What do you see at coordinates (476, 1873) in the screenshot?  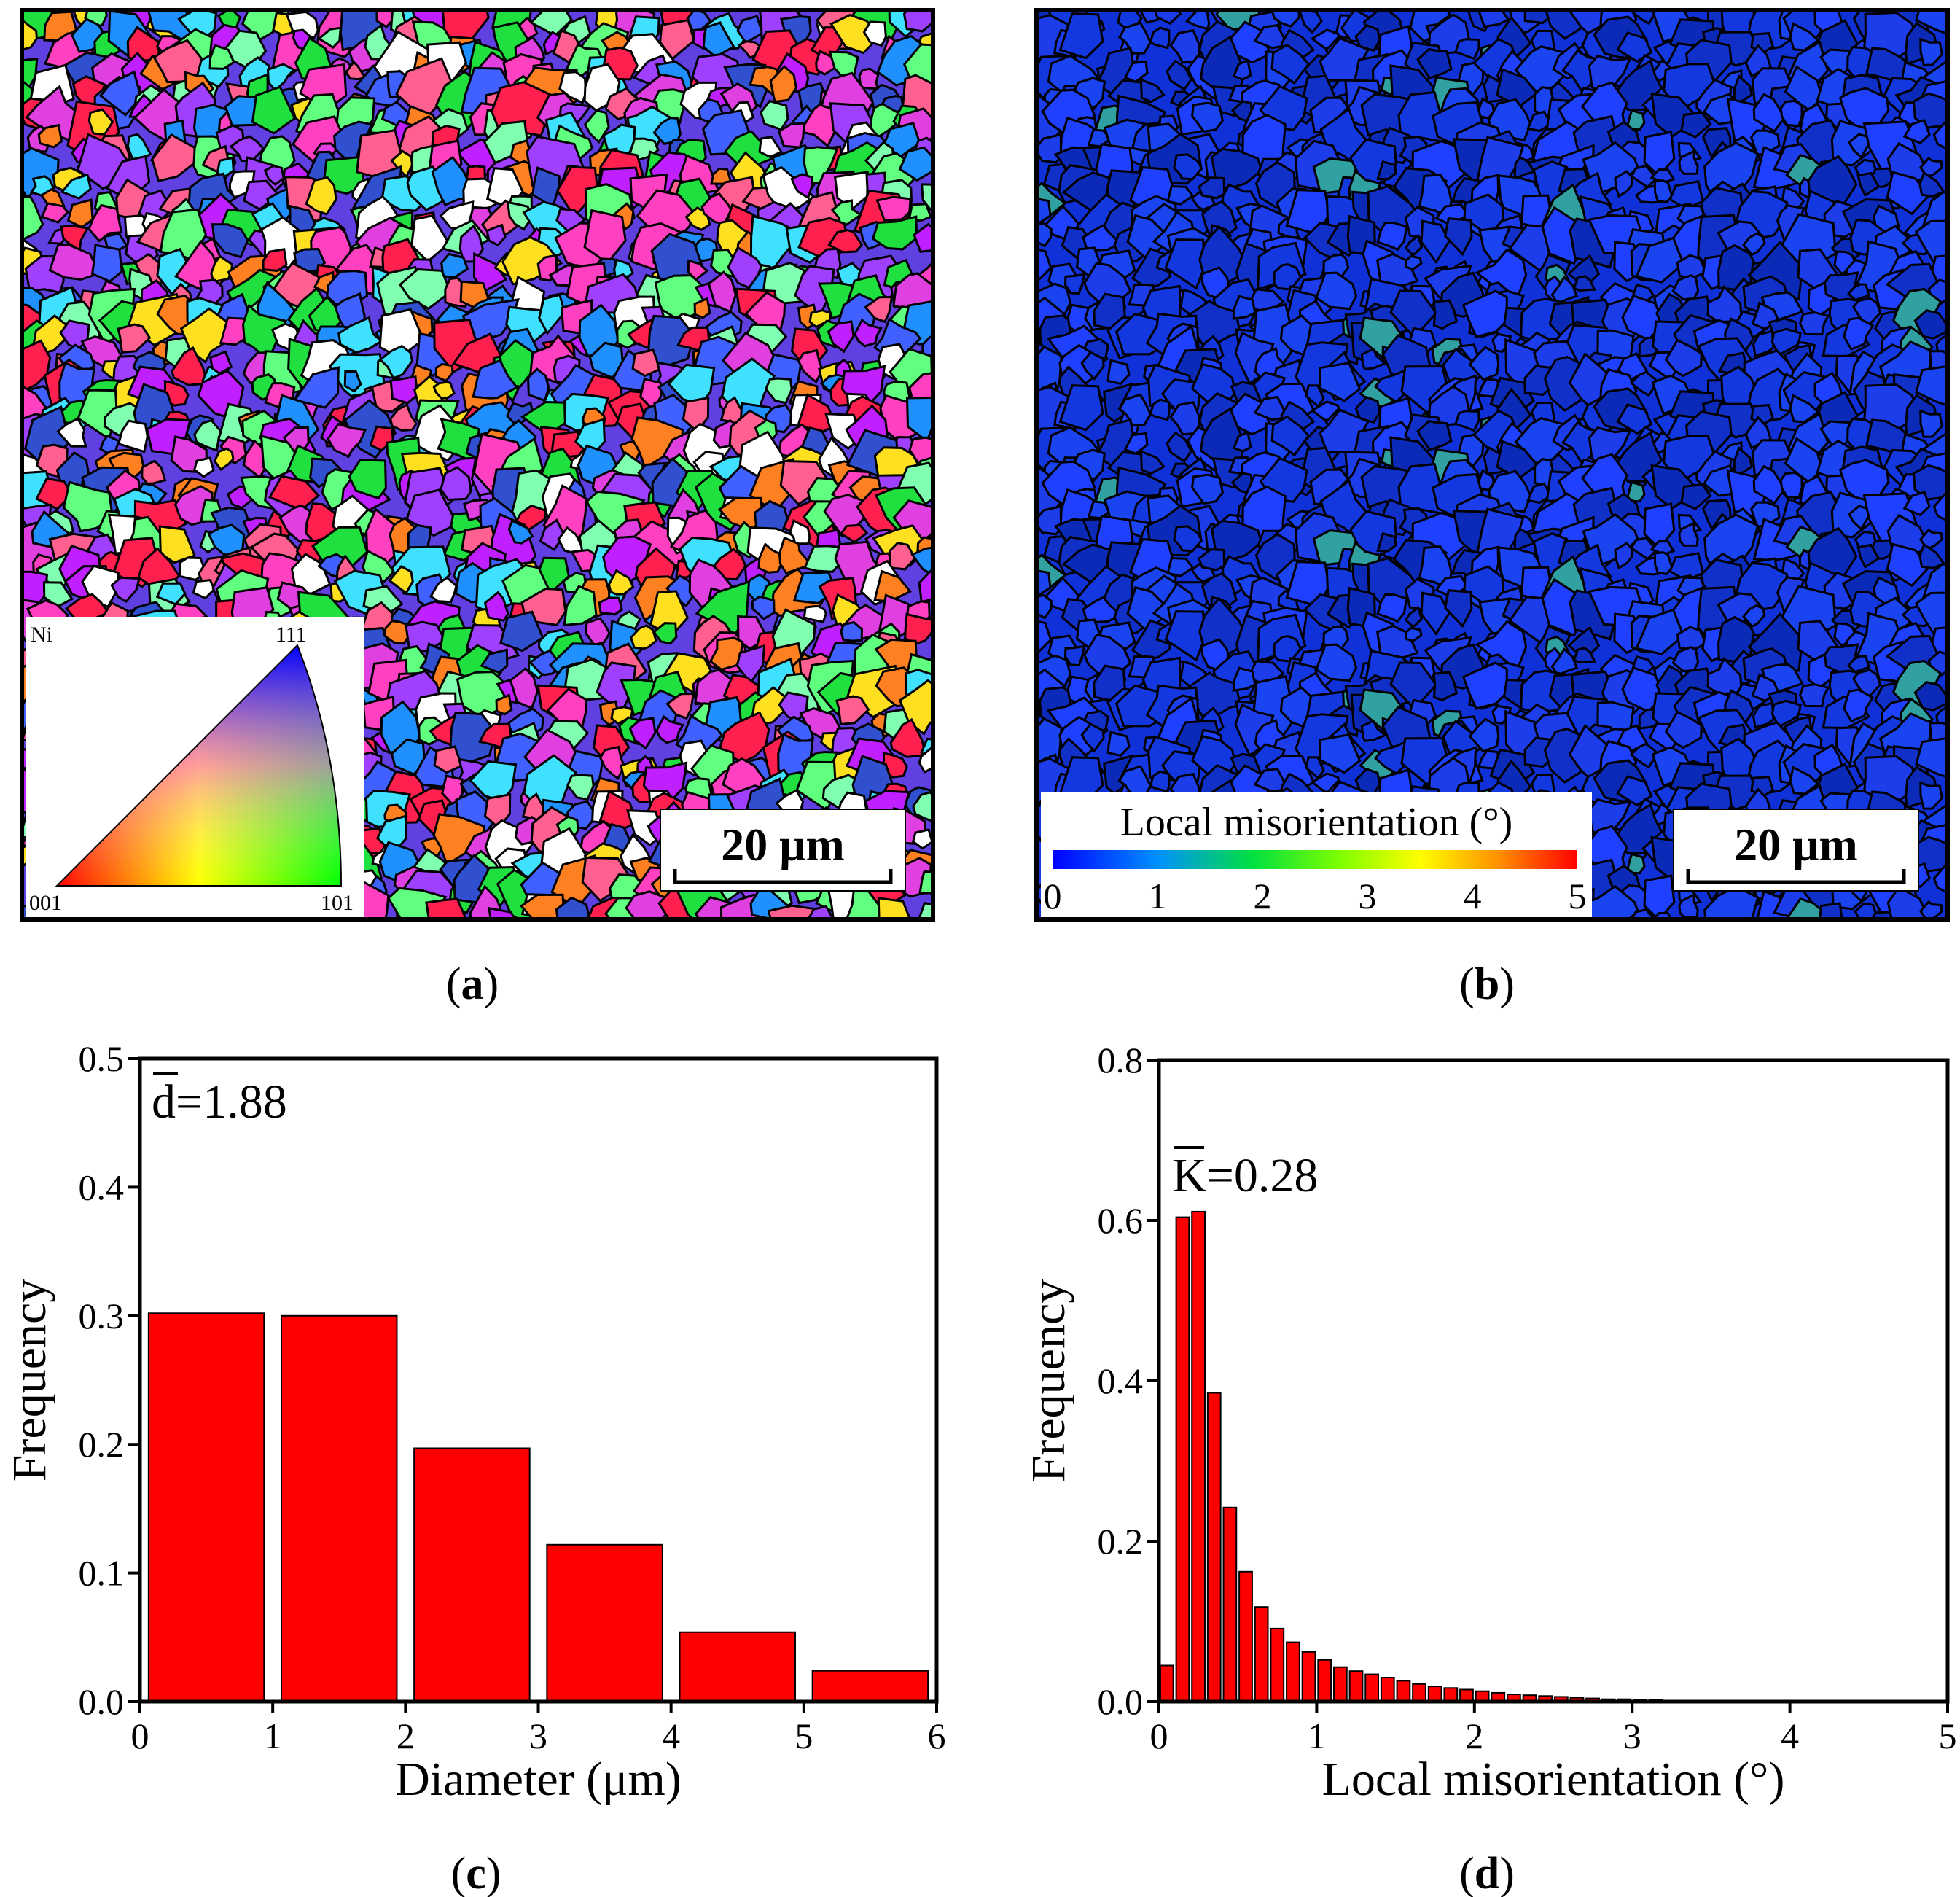 I see `panel-label-c: (c)` at bounding box center [476, 1873].